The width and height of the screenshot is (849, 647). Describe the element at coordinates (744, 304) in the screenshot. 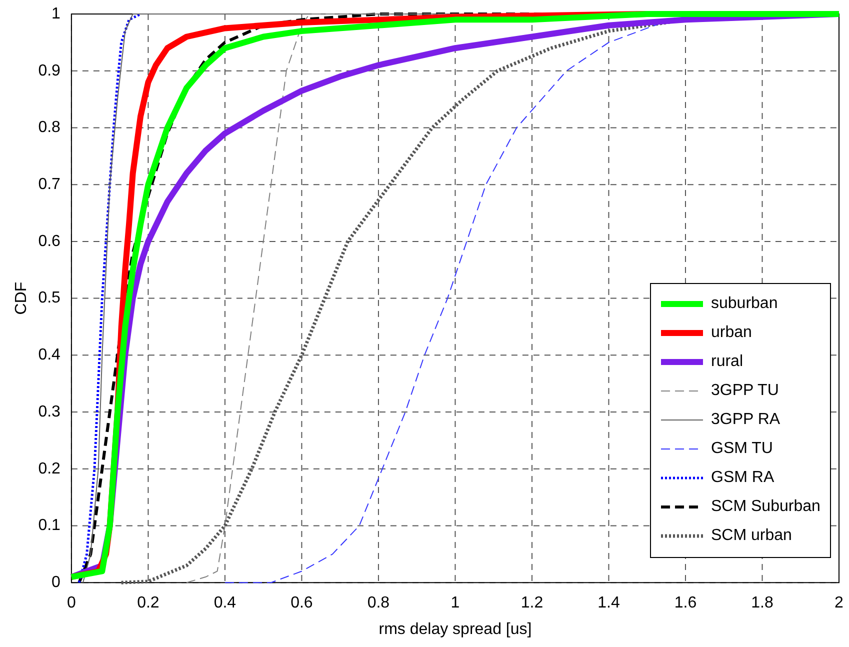

I see `legend-label: suburban` at that location.